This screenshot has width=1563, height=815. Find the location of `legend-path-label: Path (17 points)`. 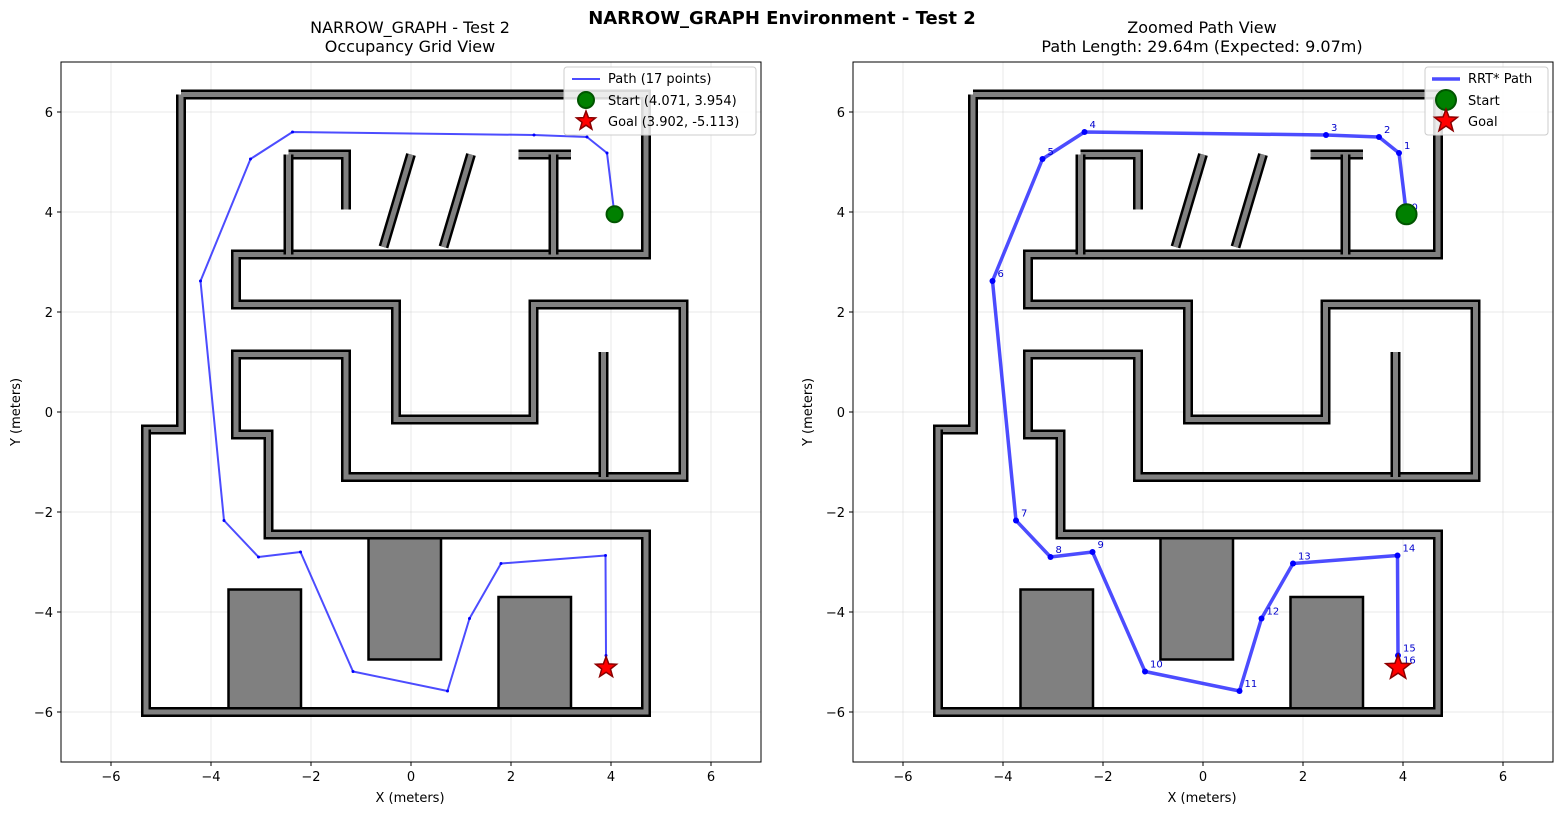

legend-path-label: Path (17 points) is located at coordinates (659, 79).